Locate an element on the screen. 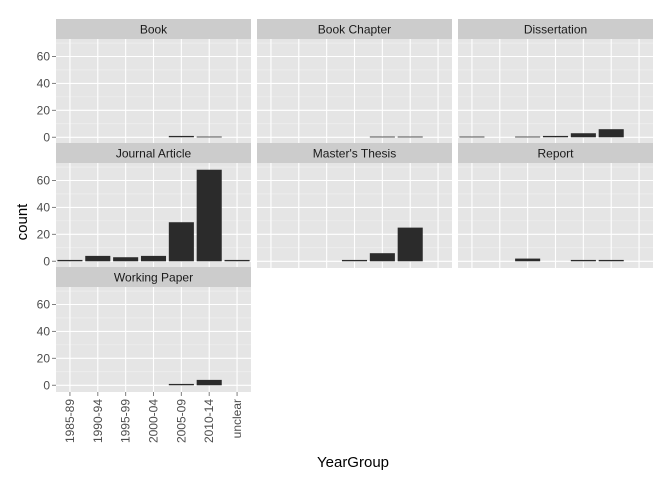 Image resolution: width=672 pixels, height=480 pixels. x-tick-label-2010-14: 2010-14 is located at coordinates (209, 421).